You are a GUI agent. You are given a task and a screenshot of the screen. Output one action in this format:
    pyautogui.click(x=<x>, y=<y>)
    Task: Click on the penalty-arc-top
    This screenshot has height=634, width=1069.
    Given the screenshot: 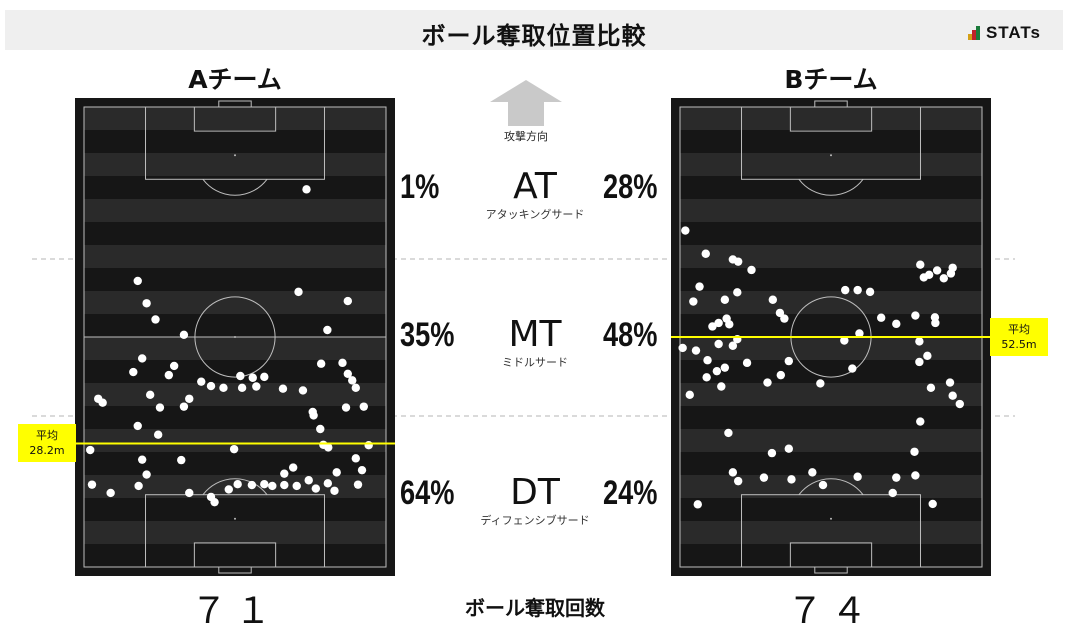 What is the action you would take?
    pyautogui.click(x=235, y=187)
    